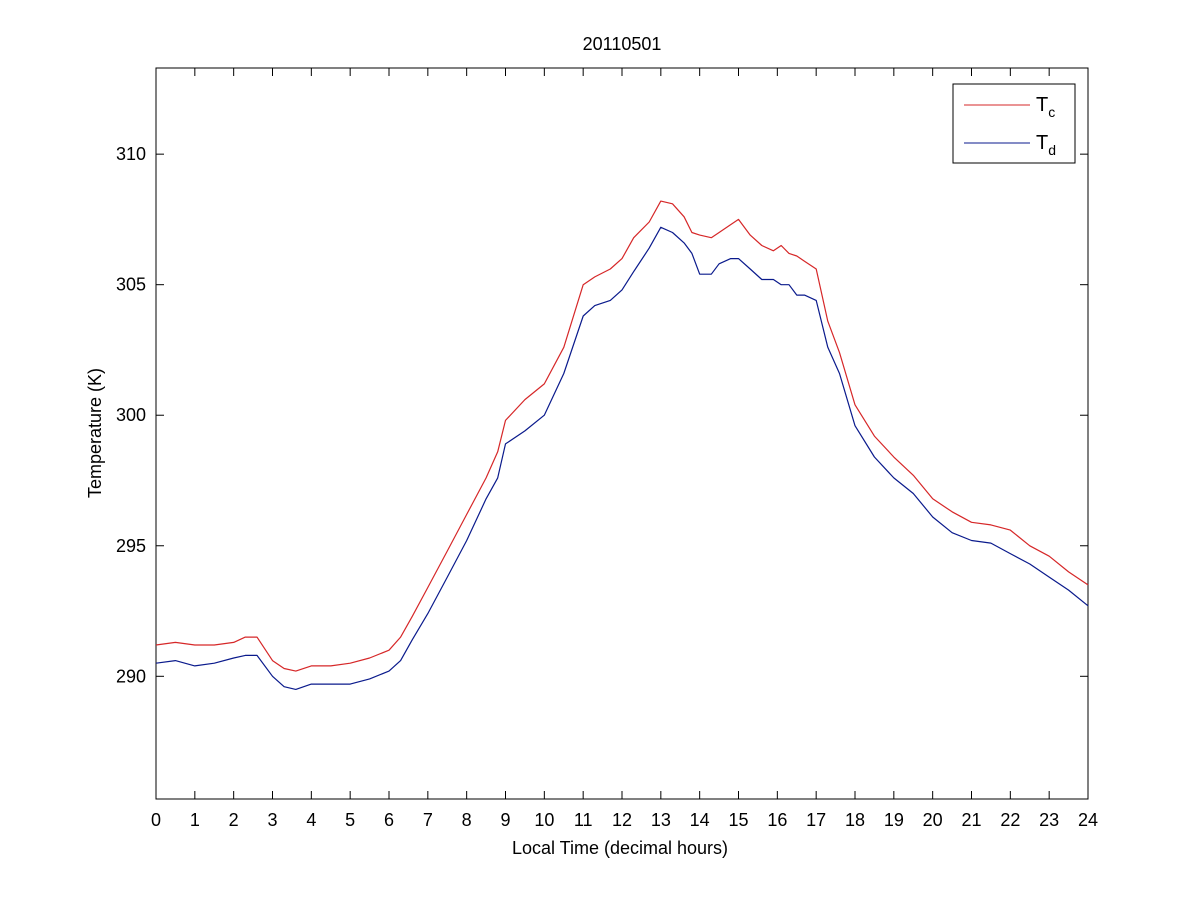  Describe the element at coordinates (855, 820) in the screenshot. I see `x-tick-label: 18` at that location.